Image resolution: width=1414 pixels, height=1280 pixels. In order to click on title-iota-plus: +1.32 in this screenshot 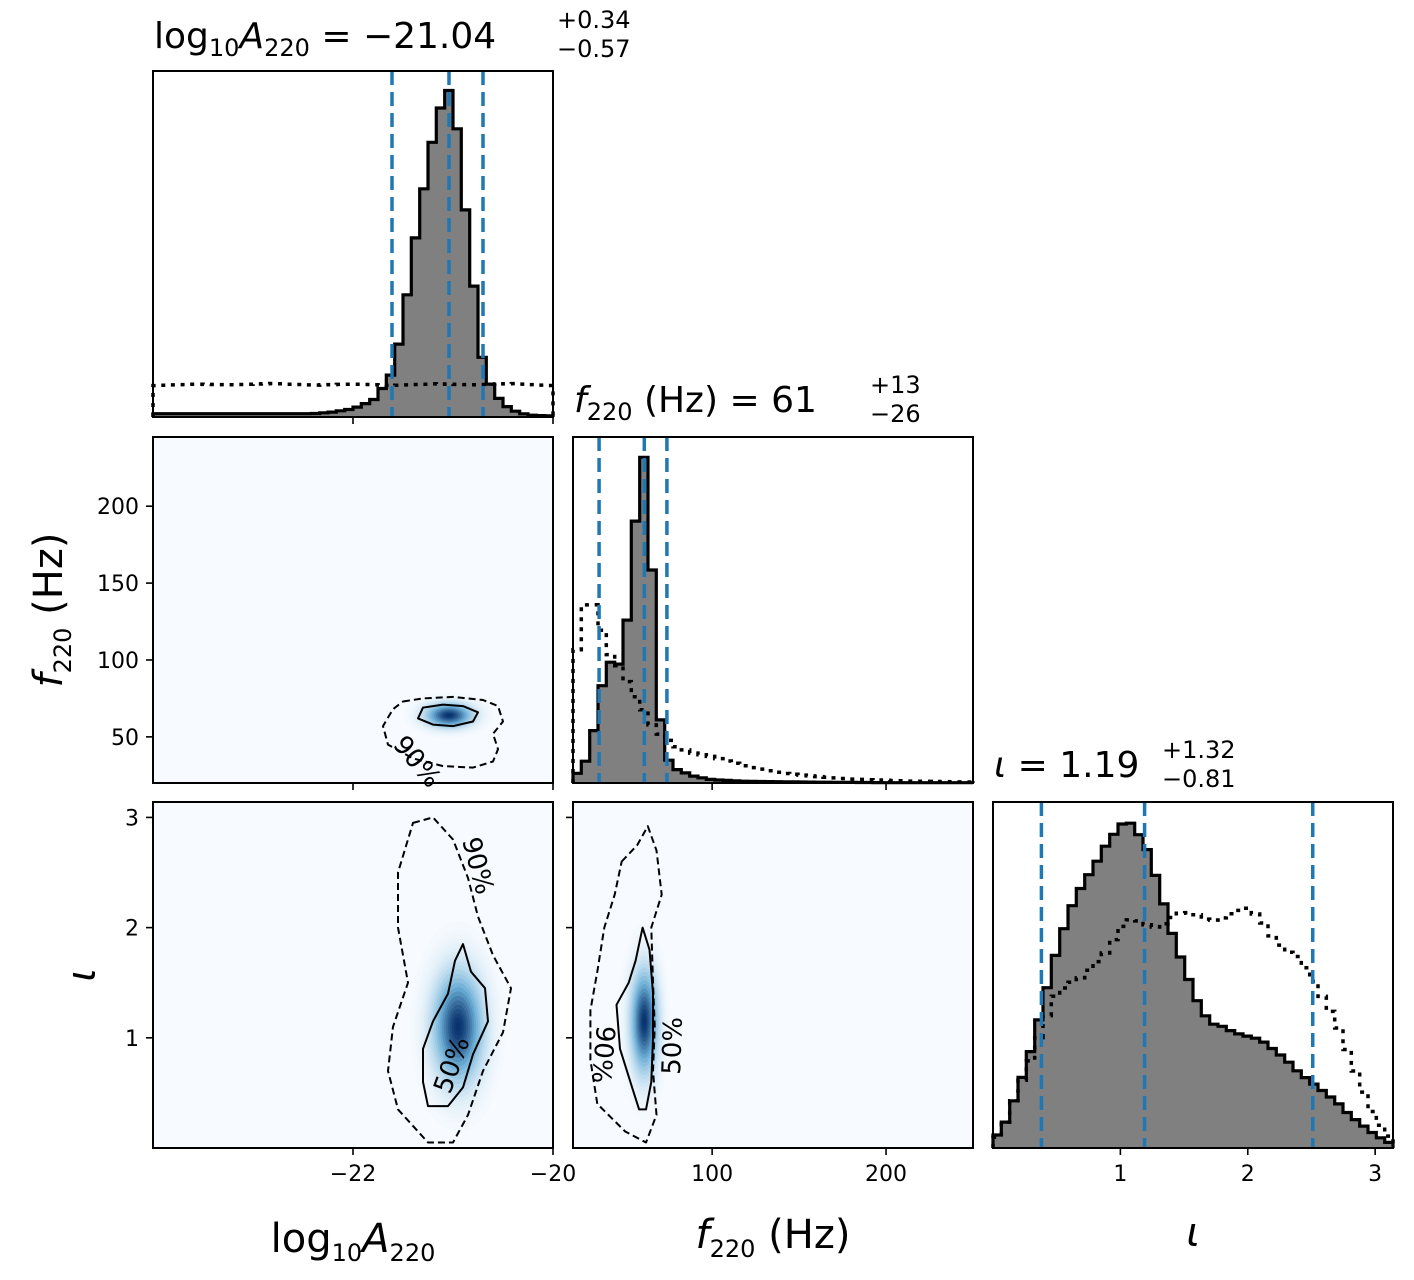, I will do `click(1199, 750)`.